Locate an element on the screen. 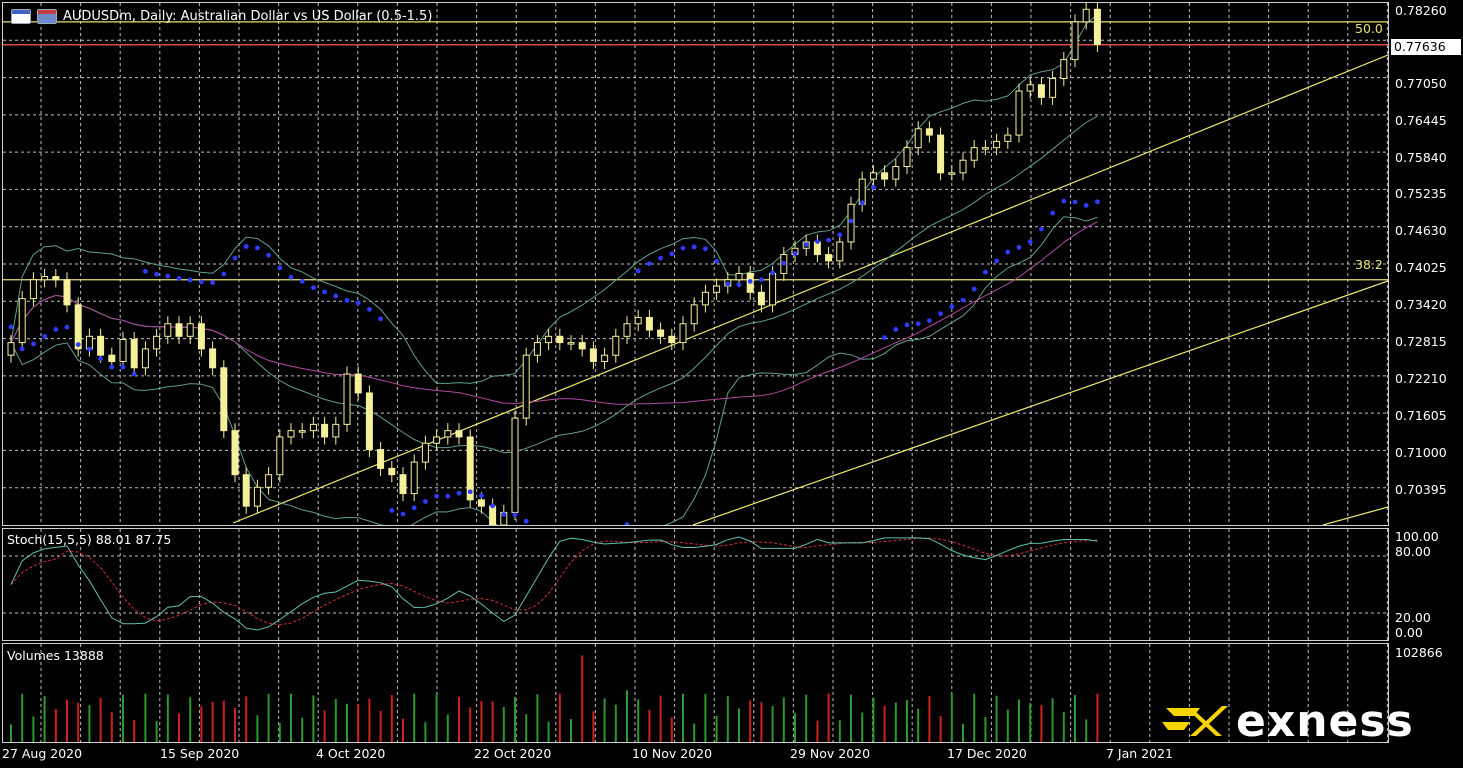 The height and width of the screenshot is (768, 1463). price-tick: 0.76445 is located at coordinates (1421, 120).